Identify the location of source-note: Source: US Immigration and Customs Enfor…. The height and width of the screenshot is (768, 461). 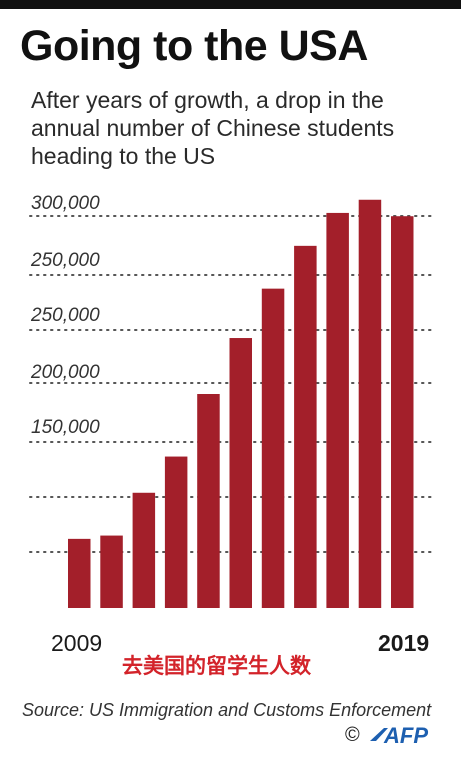
(227, 710).